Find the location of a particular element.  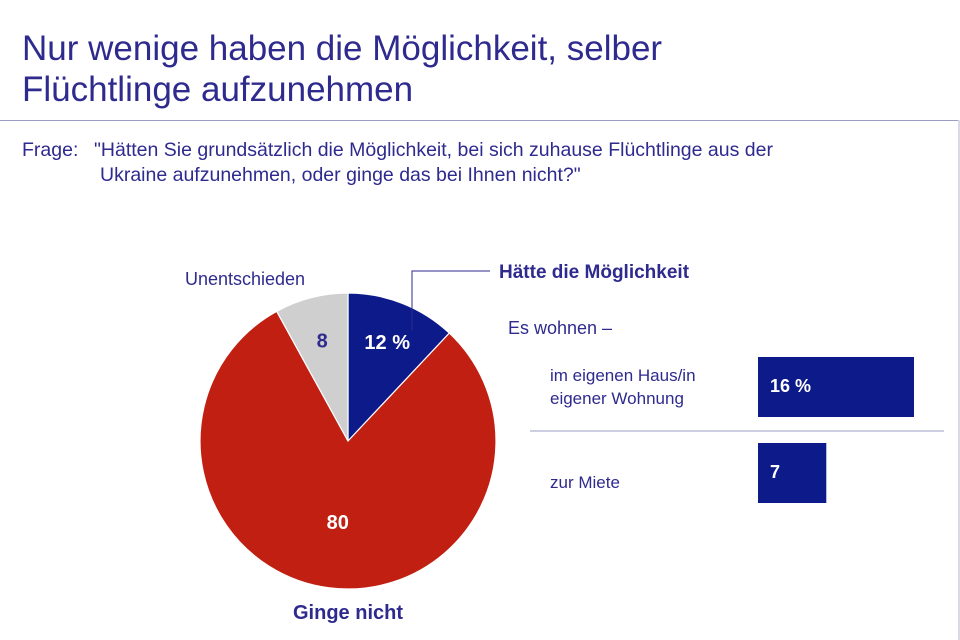

question-prefix: Frage: is located at coordinates (50, 150).